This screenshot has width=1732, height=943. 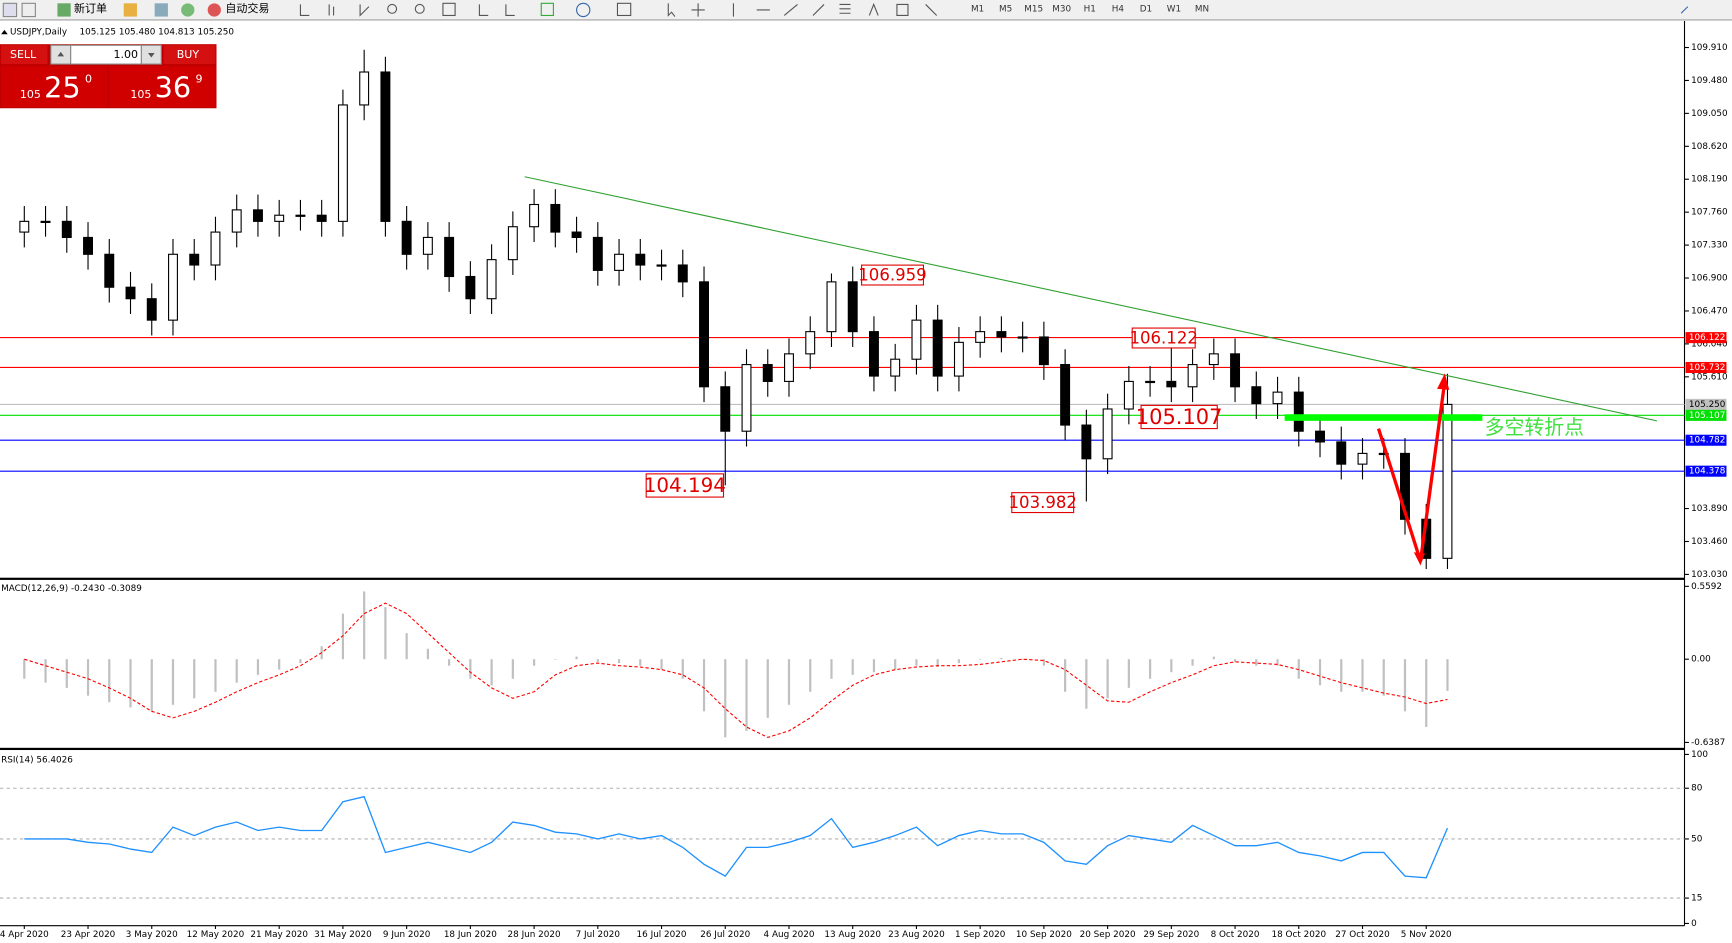 I want to click on y-tick-label: 109.050, so click(x=1709, y=114).